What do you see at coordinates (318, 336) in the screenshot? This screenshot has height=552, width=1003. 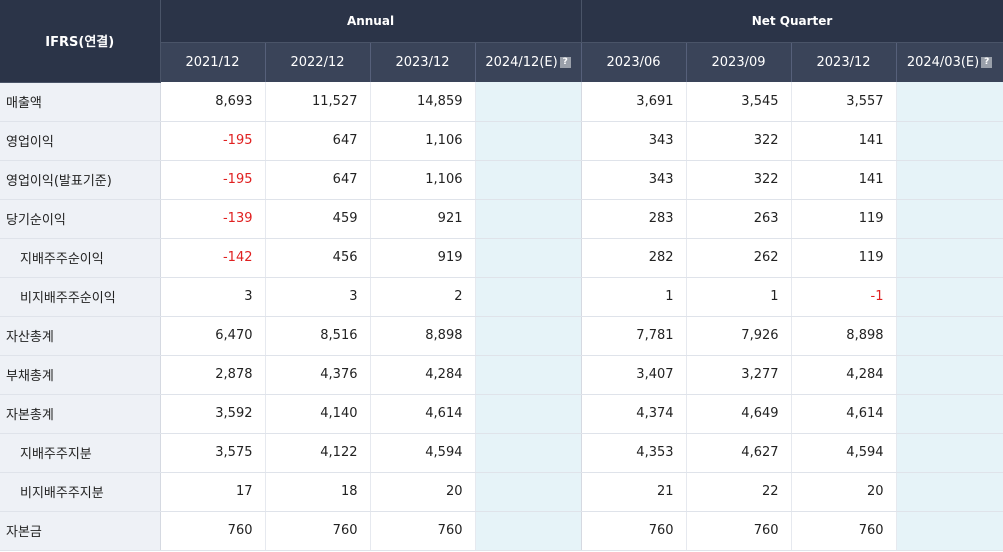 I see `value-cell: 8,516` at bounding box center [318, 336].